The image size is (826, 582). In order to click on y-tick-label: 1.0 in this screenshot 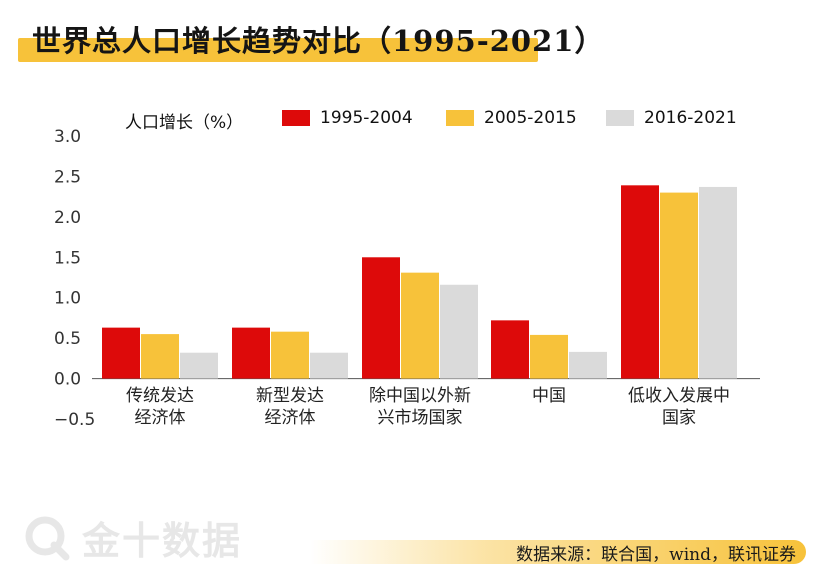, I will do `click(67, 299)`.